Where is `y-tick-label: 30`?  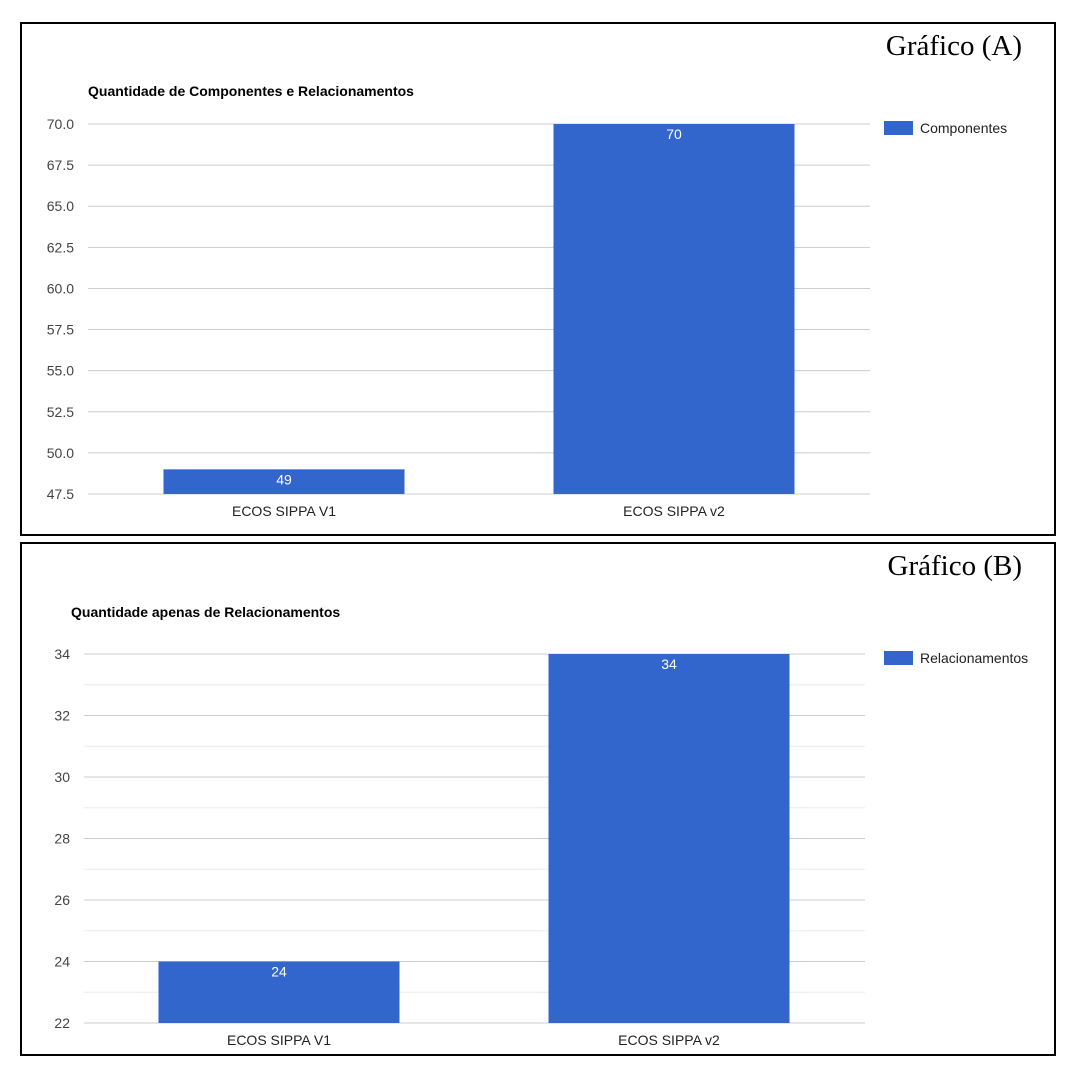 y-tick-label: 30 is located at coordinates (62, 777).